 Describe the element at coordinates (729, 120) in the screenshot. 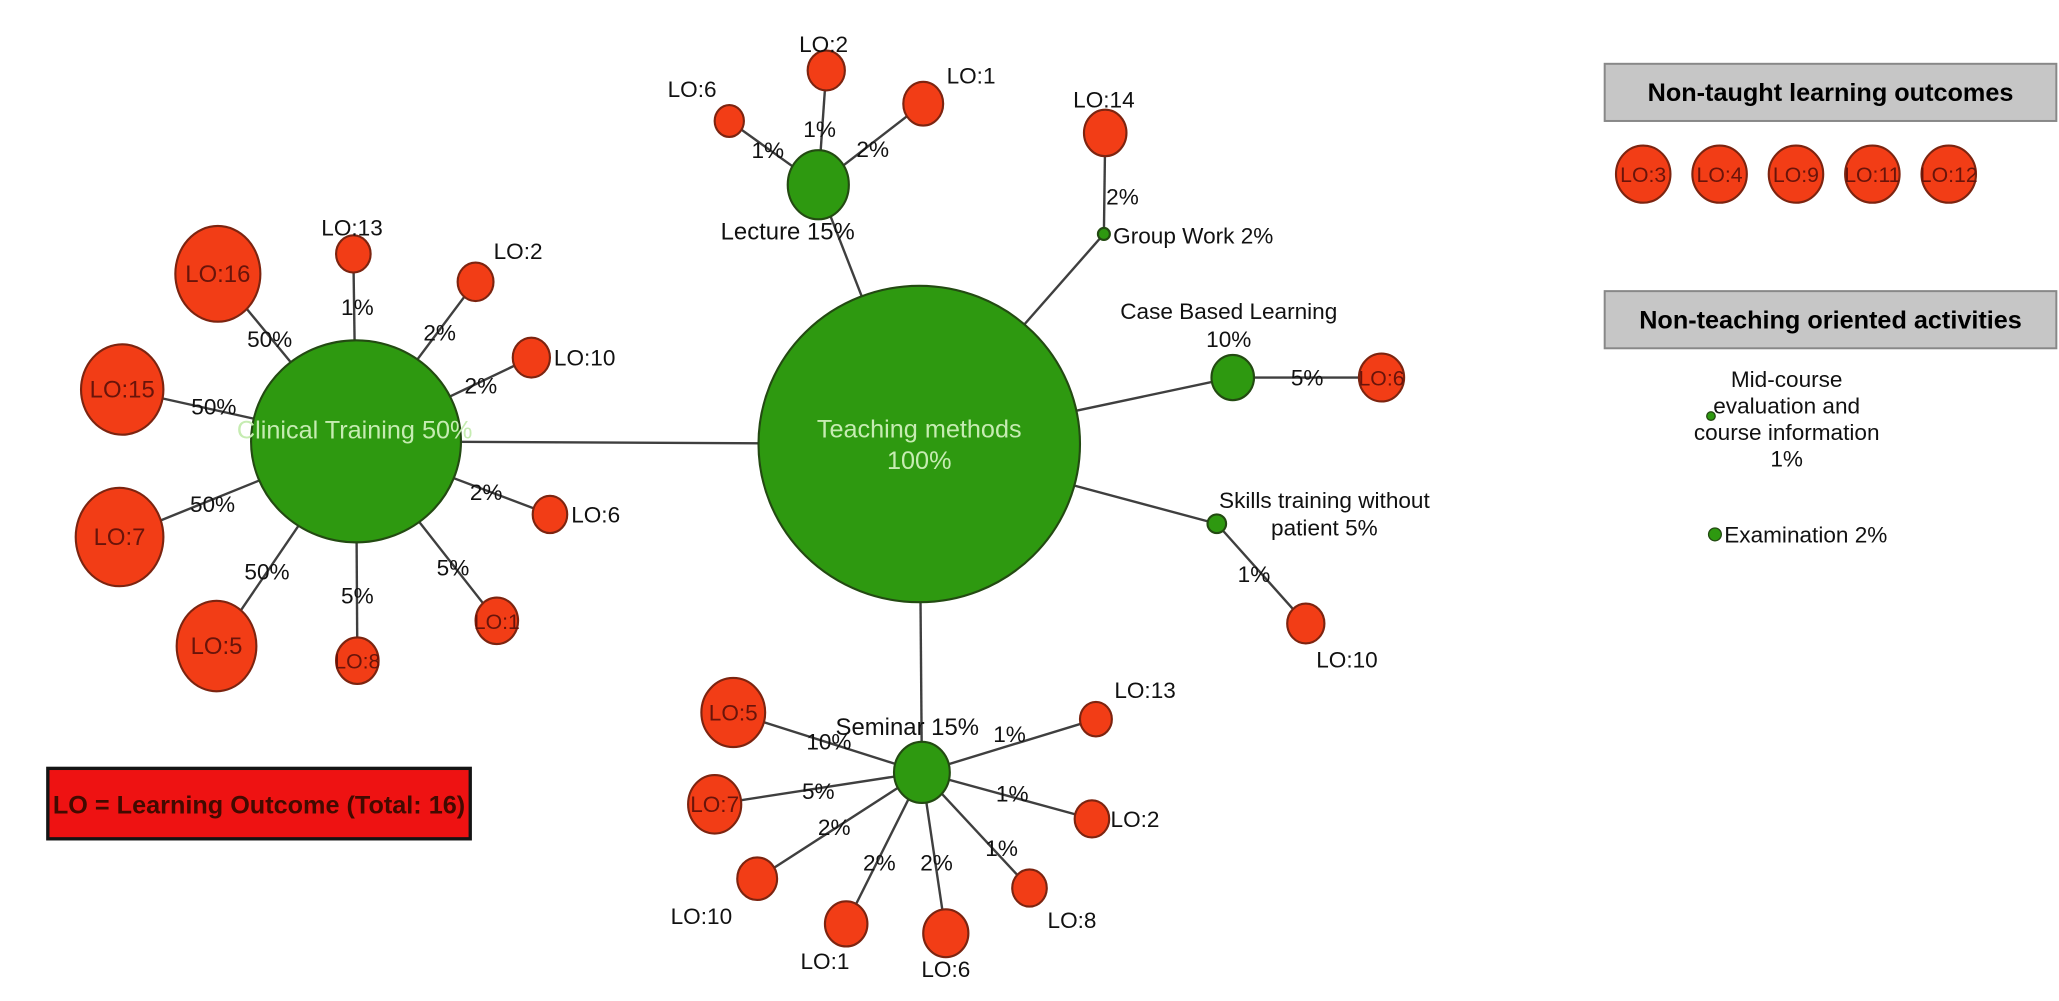

I see `node-l6` at that location.